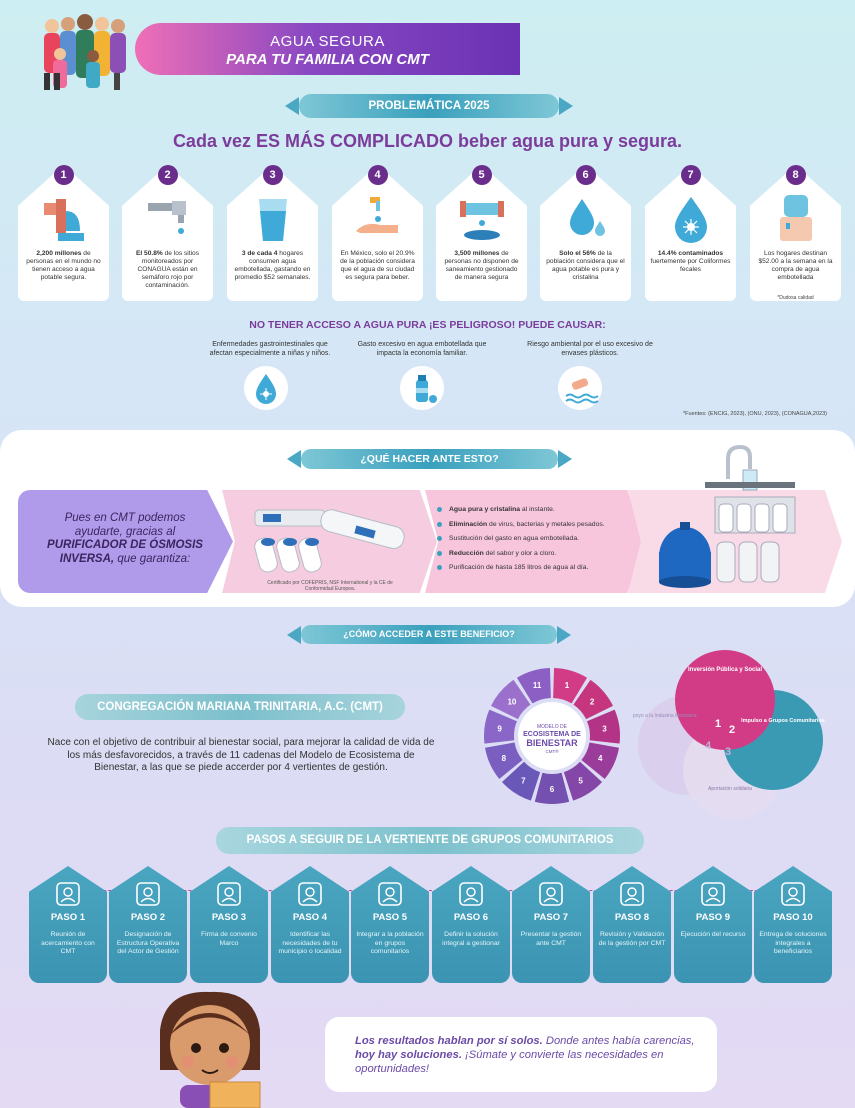 This screenshot has height=1108, width=855. Describe the element at coordinates (592, 701) in the screenshot. I see `wheel-segment-number: 2` at that location.